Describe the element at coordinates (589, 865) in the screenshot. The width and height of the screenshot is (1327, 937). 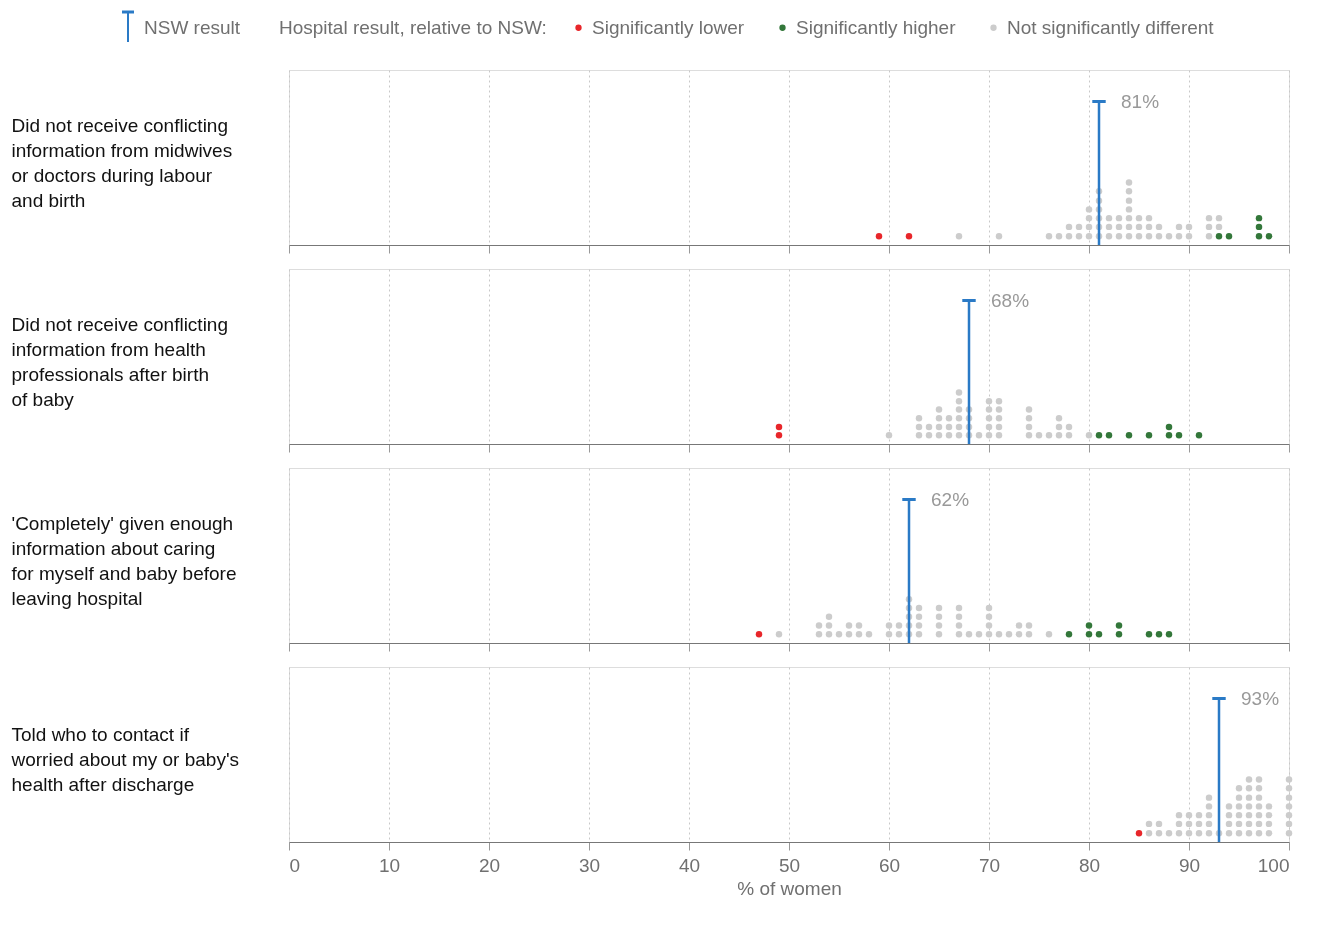
I see `x-tick-label: 30` at that location.